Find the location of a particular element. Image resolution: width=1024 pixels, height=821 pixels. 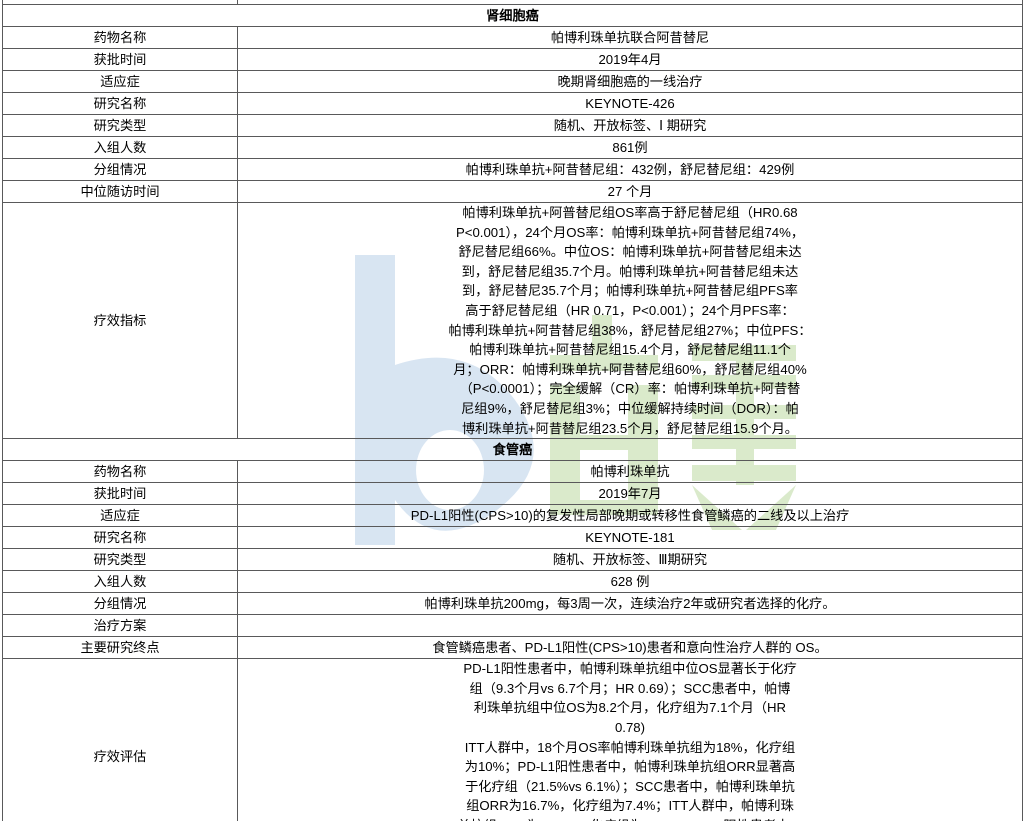

table-row: 入组人数 628 例 is located at coordinates (512, 582).